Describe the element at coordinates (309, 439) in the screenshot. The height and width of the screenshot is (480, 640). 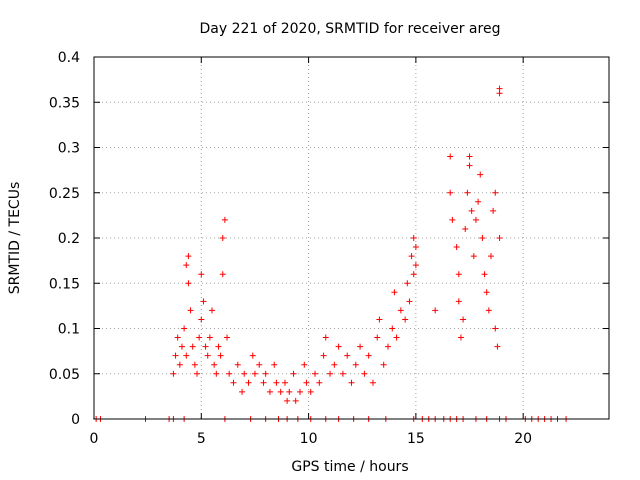
I see `x-tick-label: 10` at that location.